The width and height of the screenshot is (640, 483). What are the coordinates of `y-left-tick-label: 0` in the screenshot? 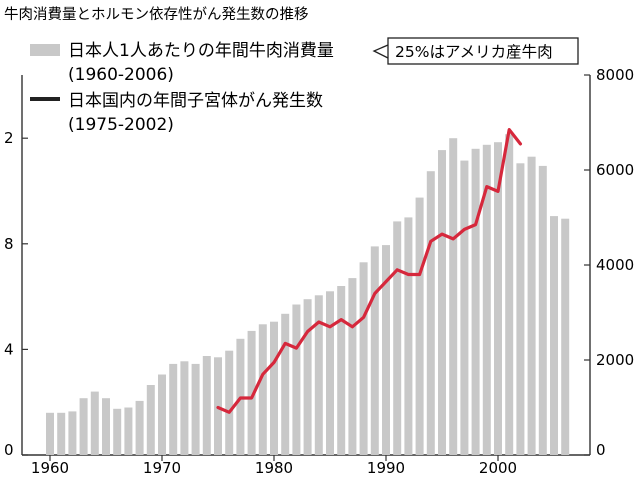 It's located at (9, 450).